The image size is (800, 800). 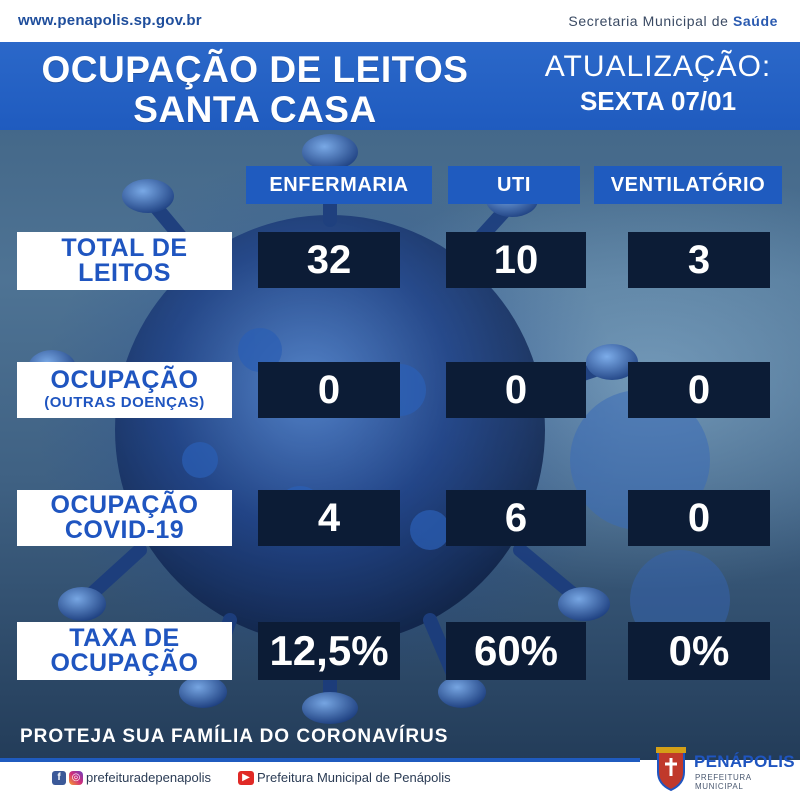 What do you see at coordinates (255, 69) in the screenshot?
I see `title-line-1: OCUPAÇÃO DE LEITOS` at bounding box center [255, 69].